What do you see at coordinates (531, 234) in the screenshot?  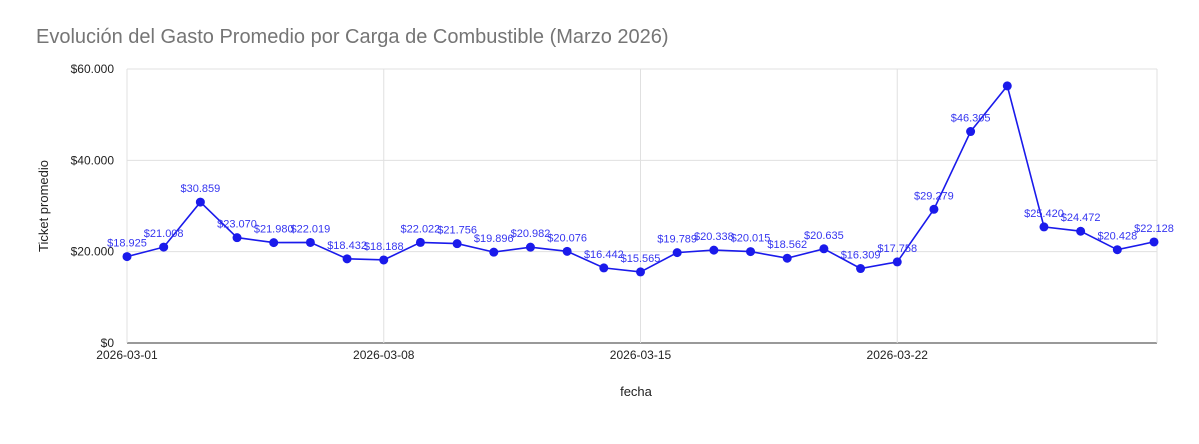 I see `data-label: $20.982` at bounding box center [531, 234].